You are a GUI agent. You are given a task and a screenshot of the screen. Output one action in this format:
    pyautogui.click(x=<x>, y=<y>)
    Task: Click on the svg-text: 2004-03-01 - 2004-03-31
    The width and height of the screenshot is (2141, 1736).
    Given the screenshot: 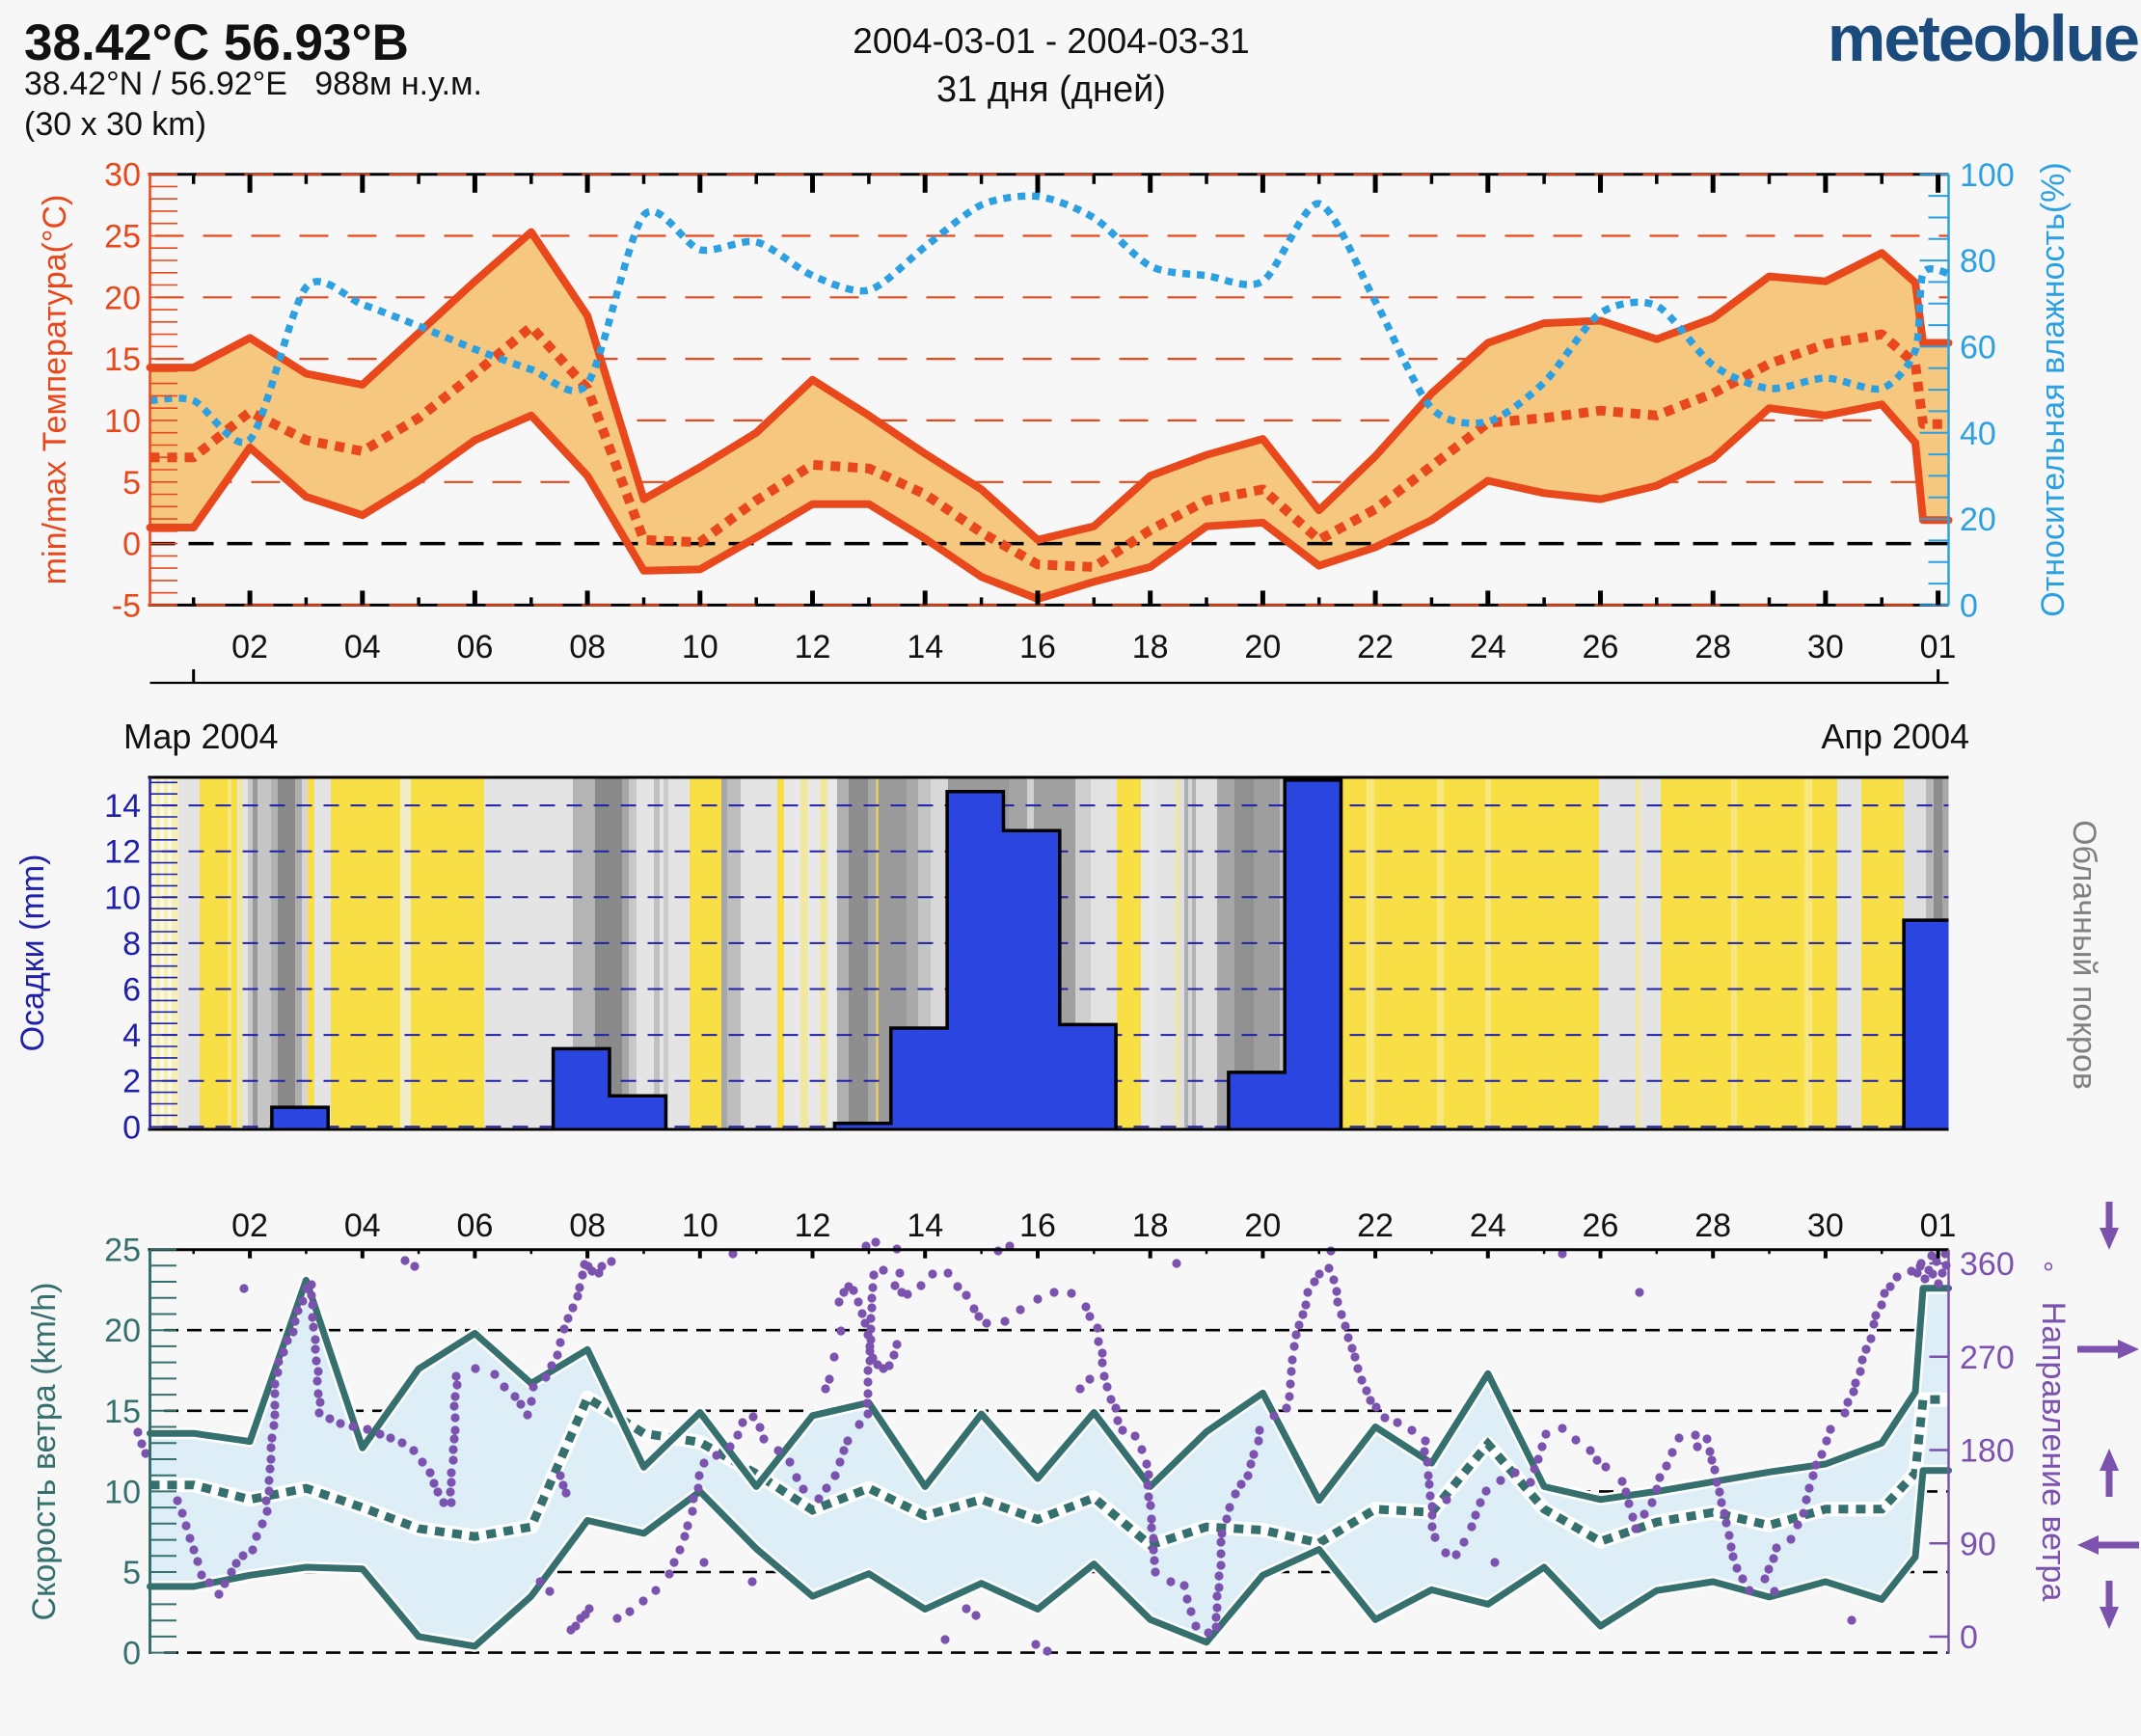 What is the action you would take?
    pyautogui.click(x=1051, y=41)
    